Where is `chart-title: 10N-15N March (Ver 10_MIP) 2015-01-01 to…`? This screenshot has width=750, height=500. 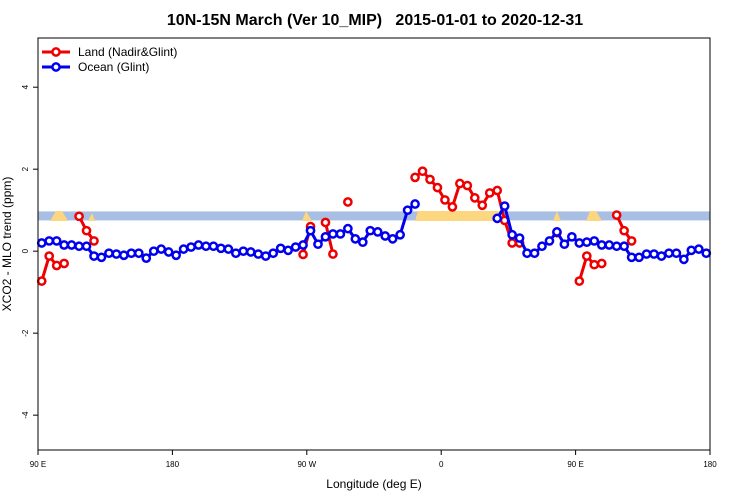
chart-title: 10N-15N March (Ver 10_MIP) 2015-01-01 to… is located at coordinates (375, 20).